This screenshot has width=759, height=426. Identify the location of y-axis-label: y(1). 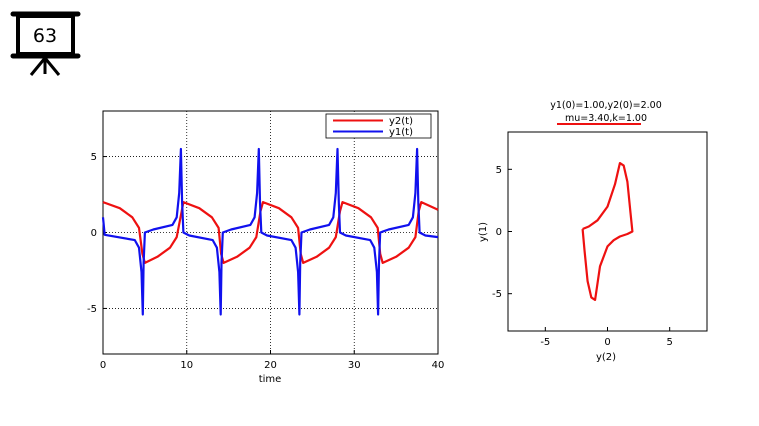
(483, 232).